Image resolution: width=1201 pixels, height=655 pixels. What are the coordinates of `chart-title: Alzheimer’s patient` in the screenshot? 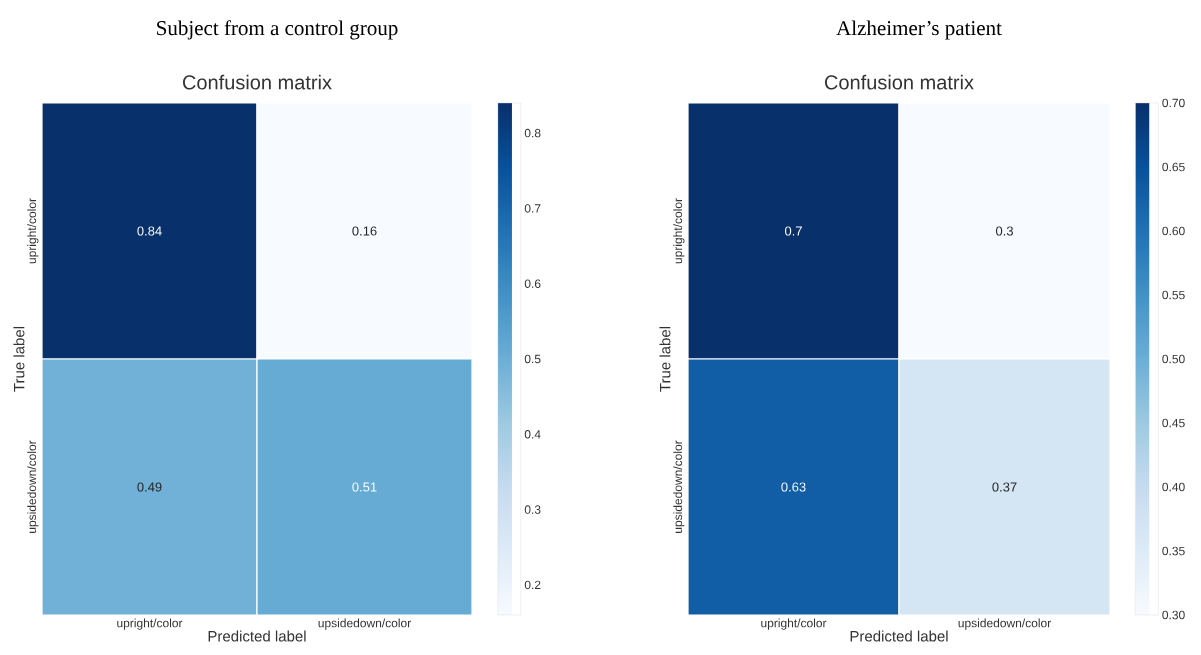 It's located at (919, 30).